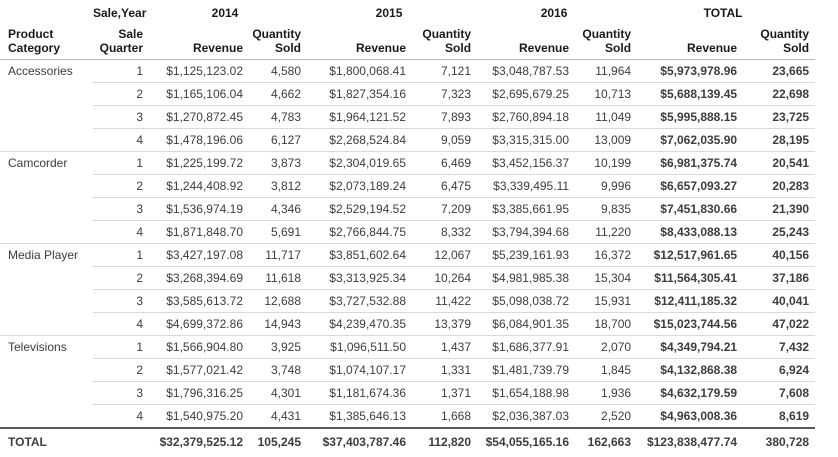 The image size is (838, 457). I want to click on quantity-cell: 3,925, so click(278, 347).